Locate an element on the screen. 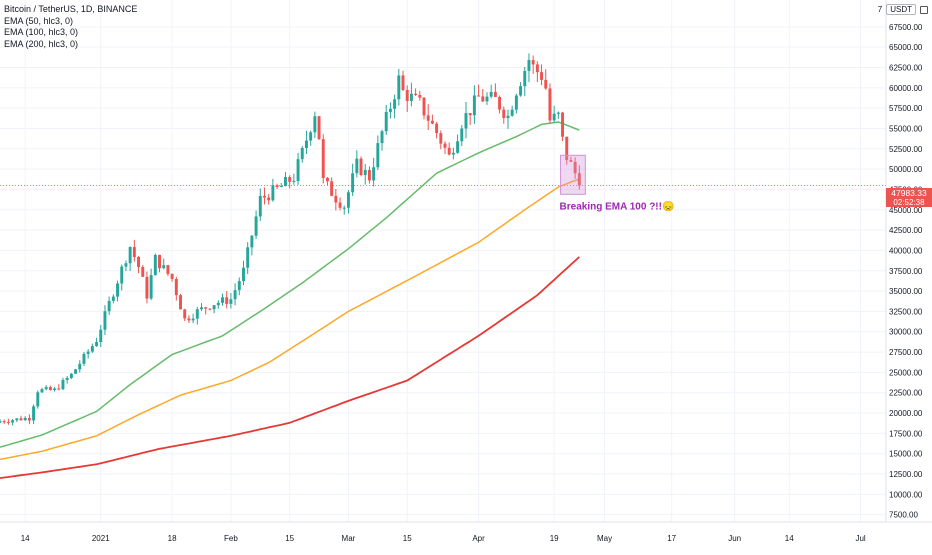  x-tick-label: Feb is located at coordinates (231, 538).